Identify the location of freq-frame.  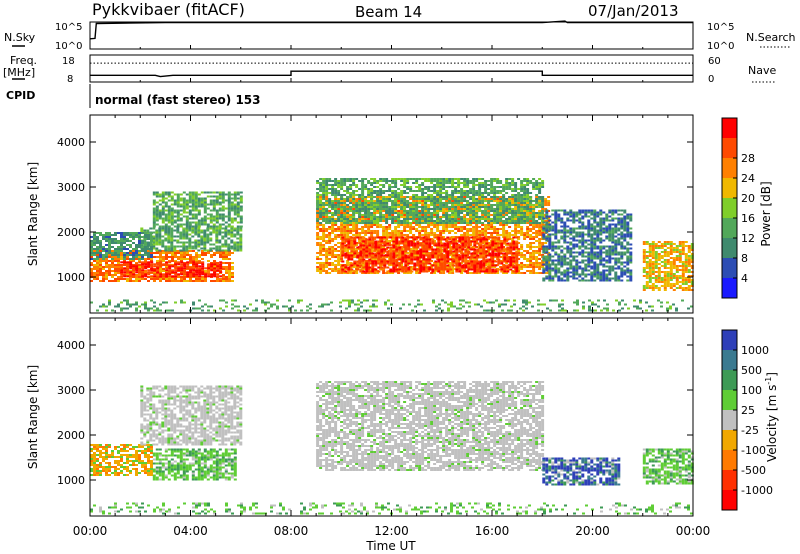
(391, 68).